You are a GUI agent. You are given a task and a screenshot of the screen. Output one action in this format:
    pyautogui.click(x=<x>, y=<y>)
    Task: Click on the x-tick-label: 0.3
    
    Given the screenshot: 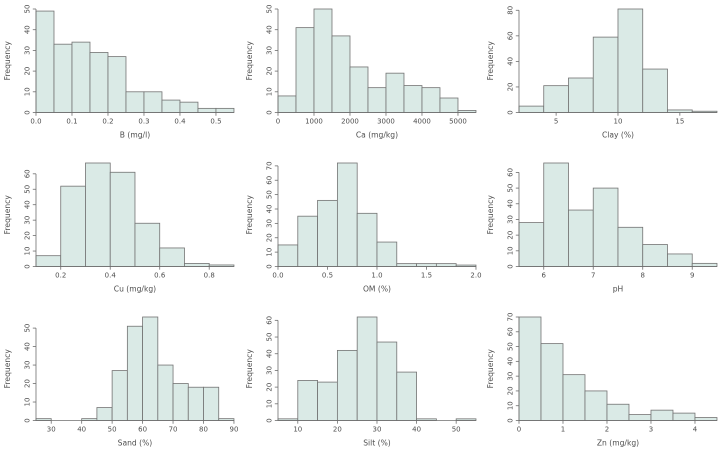 What is the action you would take?
    pyautogui.click(x=143, y=121)
    